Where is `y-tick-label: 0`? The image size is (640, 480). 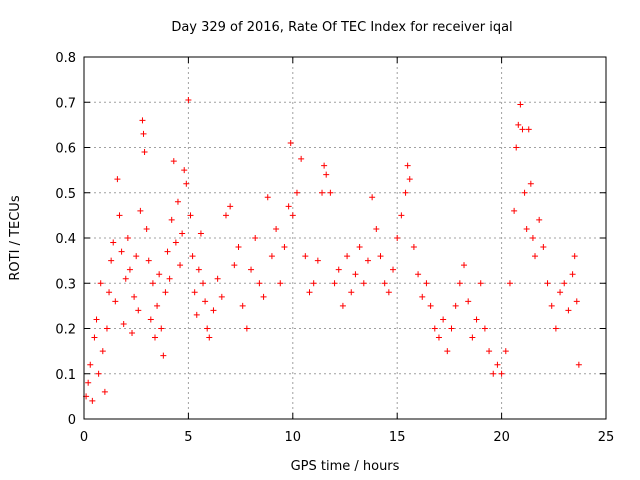
y-tick-label: 0 is located at coordinates (72, 420).